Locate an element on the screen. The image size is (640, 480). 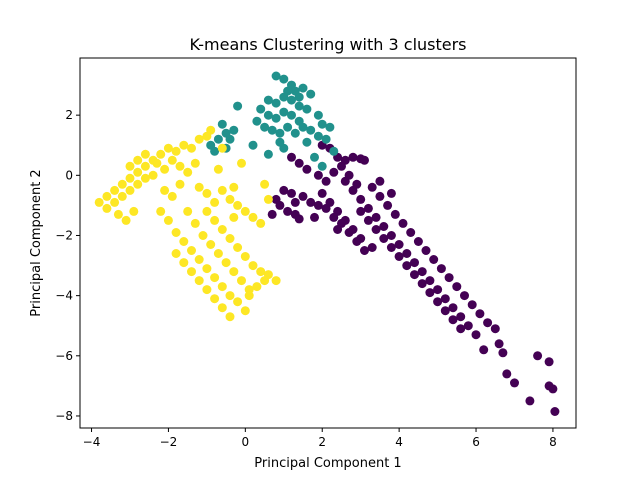
x-tick-label: 2 is located at coordinates (322, 442).